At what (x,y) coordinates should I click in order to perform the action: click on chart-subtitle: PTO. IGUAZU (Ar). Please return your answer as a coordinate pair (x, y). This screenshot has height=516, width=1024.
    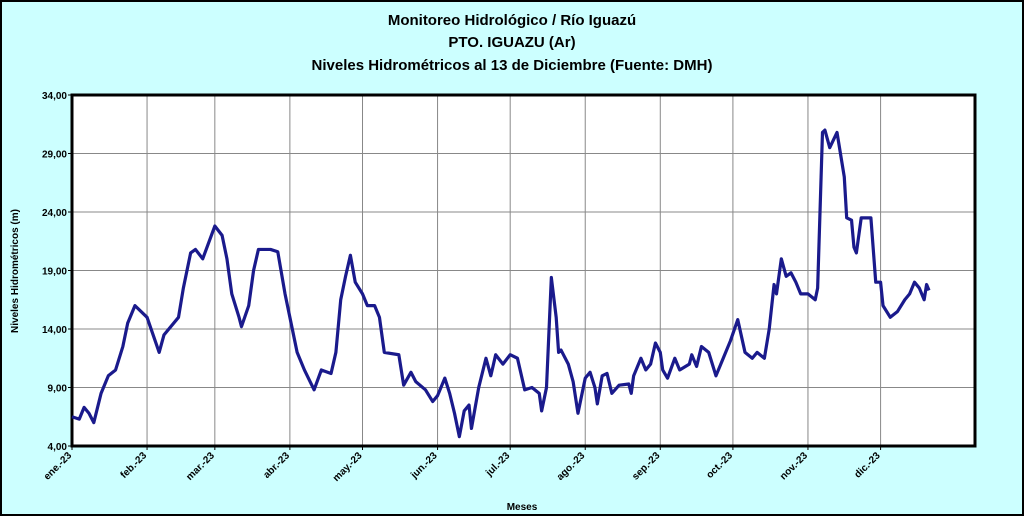
    Looking at the image, I should click on (511, 42).